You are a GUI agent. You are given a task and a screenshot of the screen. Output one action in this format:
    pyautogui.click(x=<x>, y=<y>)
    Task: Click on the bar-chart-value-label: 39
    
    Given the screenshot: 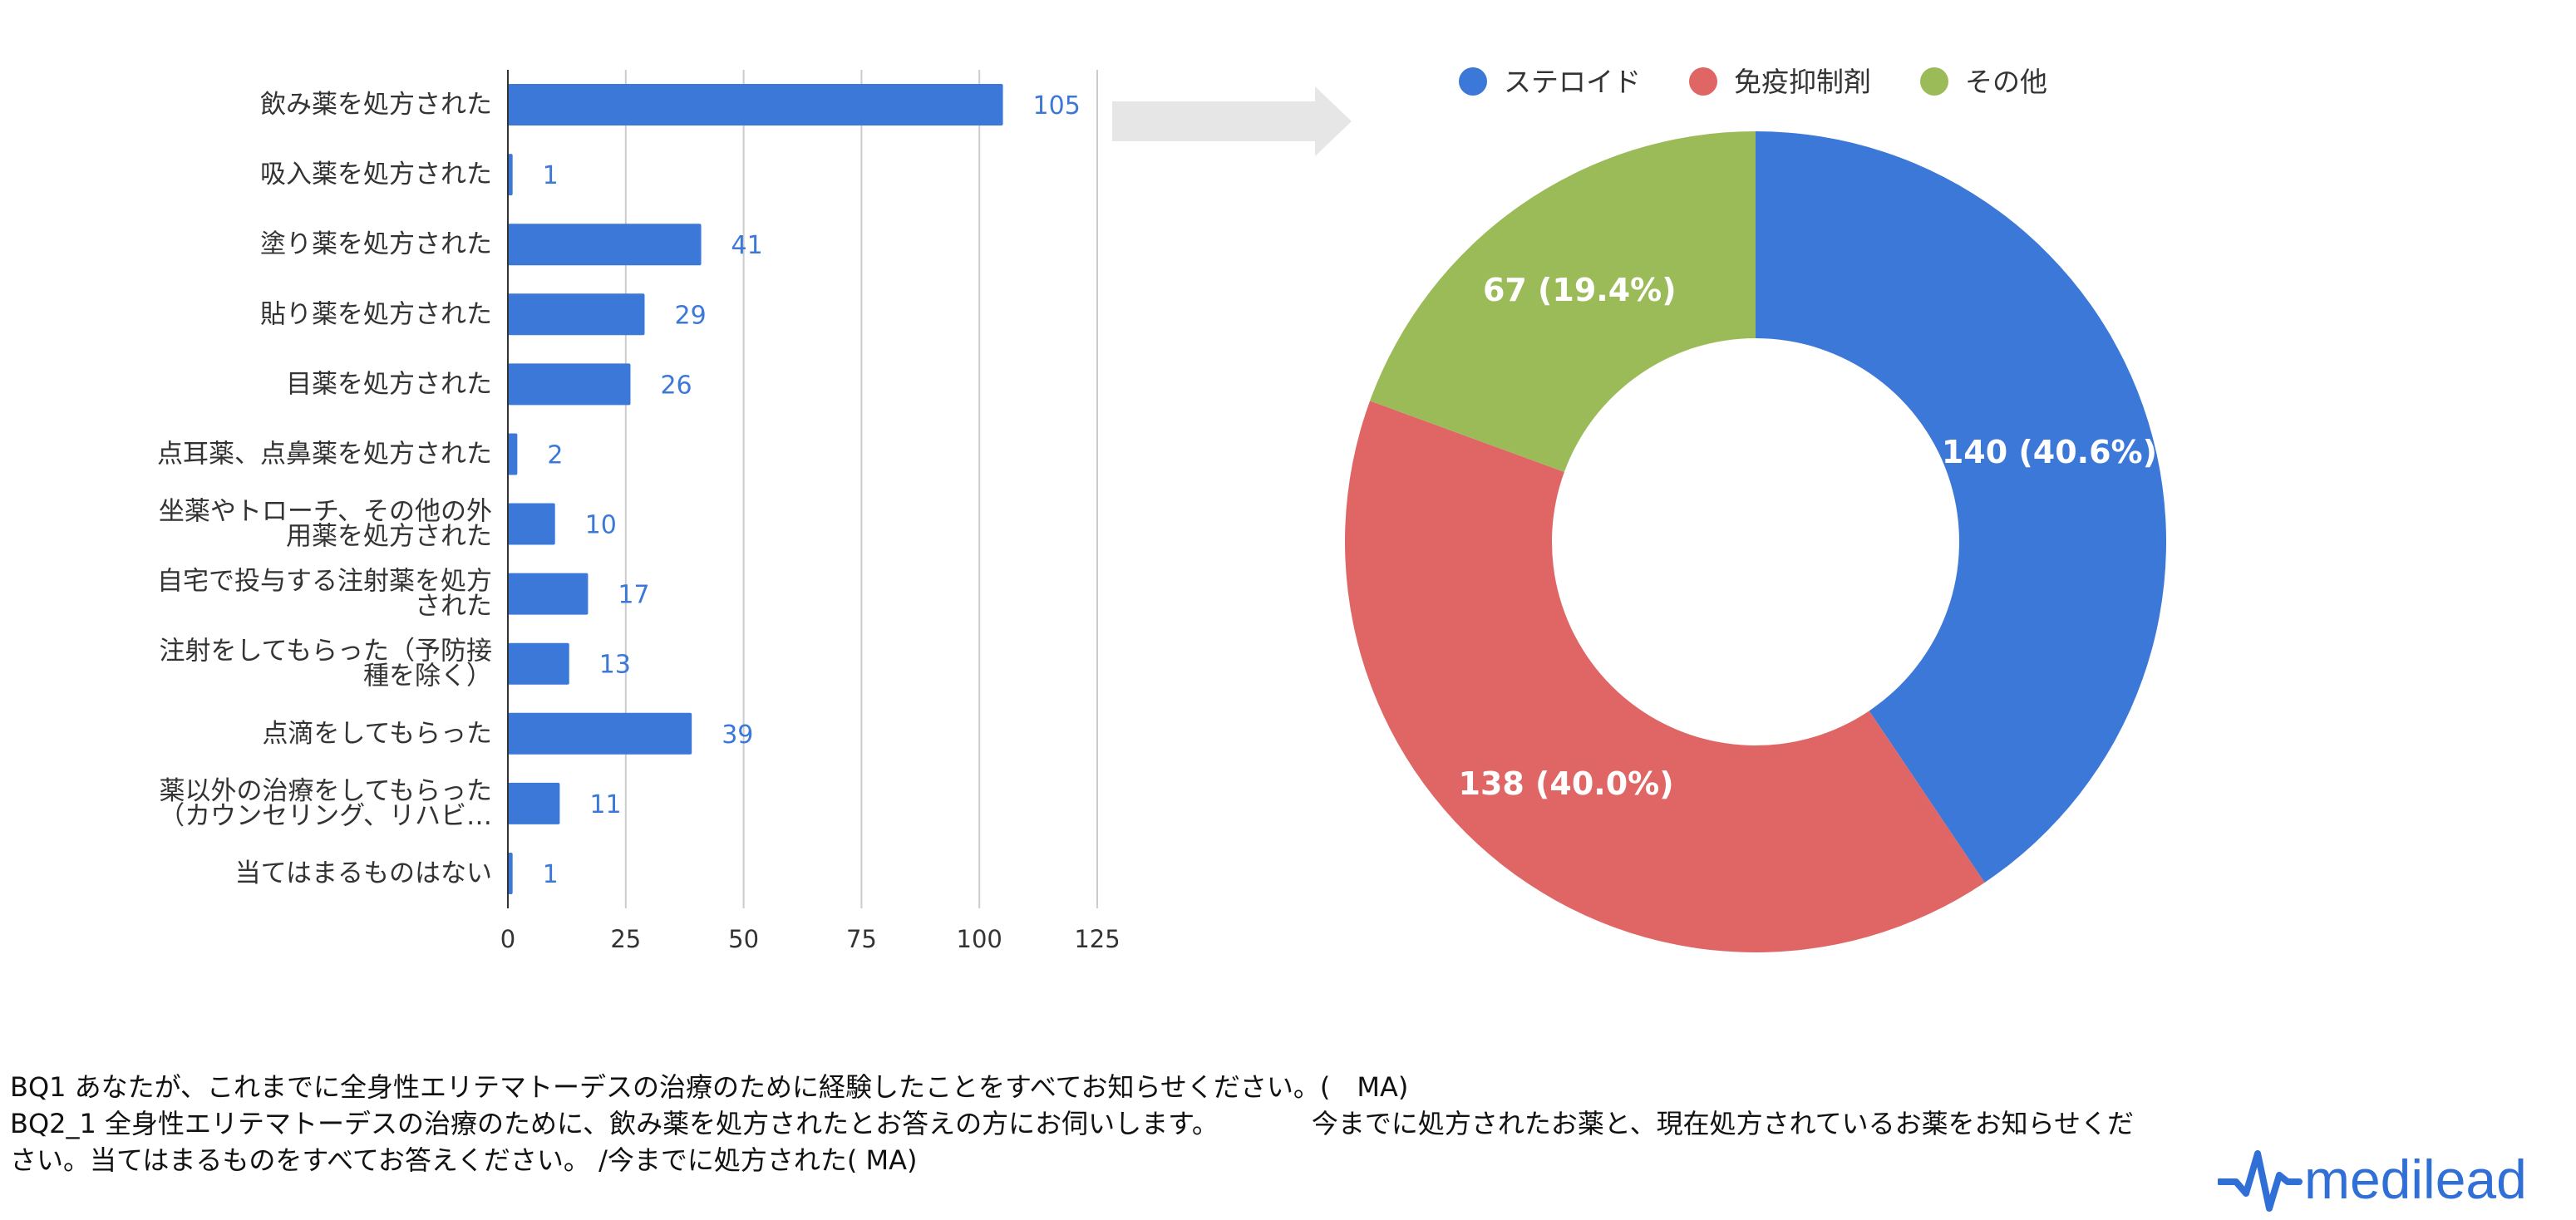 What is the action you would take?
    pyautogui.click(x=737, y=735)
    